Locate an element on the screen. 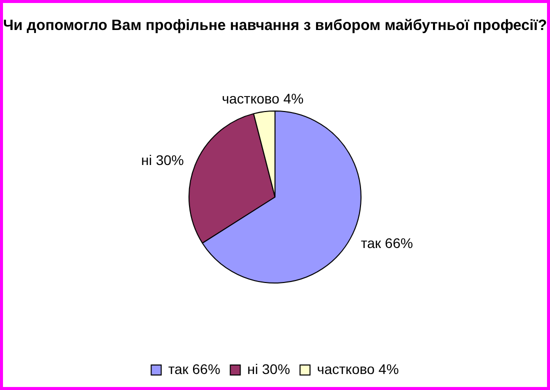 The height and width of the screenshot is (390, 550). legend-label: частково 4% is located at coordinates (358, 368).